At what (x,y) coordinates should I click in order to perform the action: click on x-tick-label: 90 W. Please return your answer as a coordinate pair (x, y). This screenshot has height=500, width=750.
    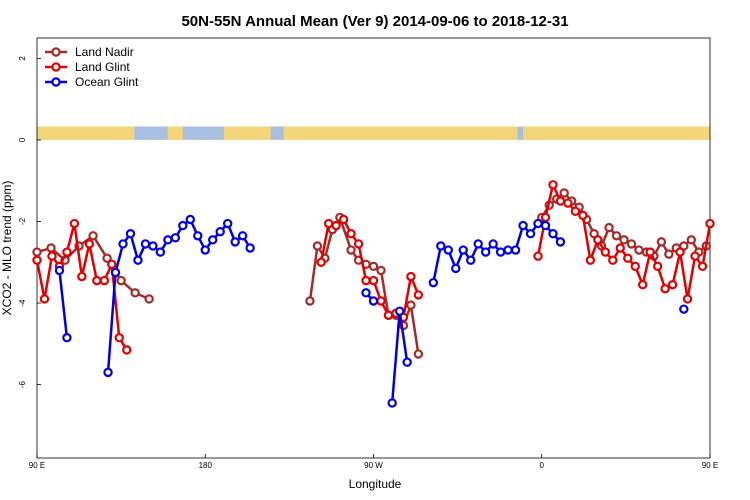
    Looking at the image, I should click on (373, 465).